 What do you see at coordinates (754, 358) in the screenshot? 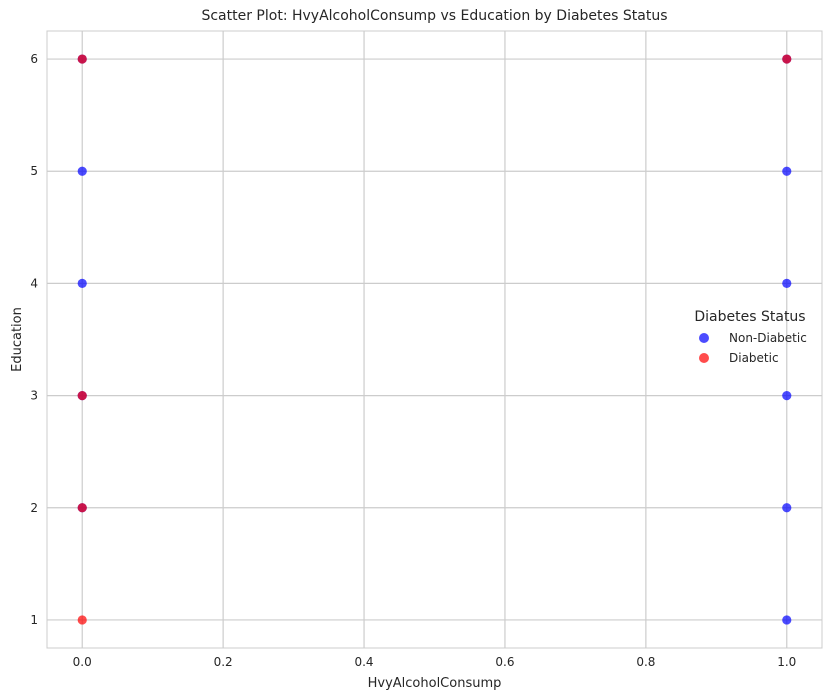
I see `legend-label-diabetic: Diabetic` at bounding box center [754, 358].